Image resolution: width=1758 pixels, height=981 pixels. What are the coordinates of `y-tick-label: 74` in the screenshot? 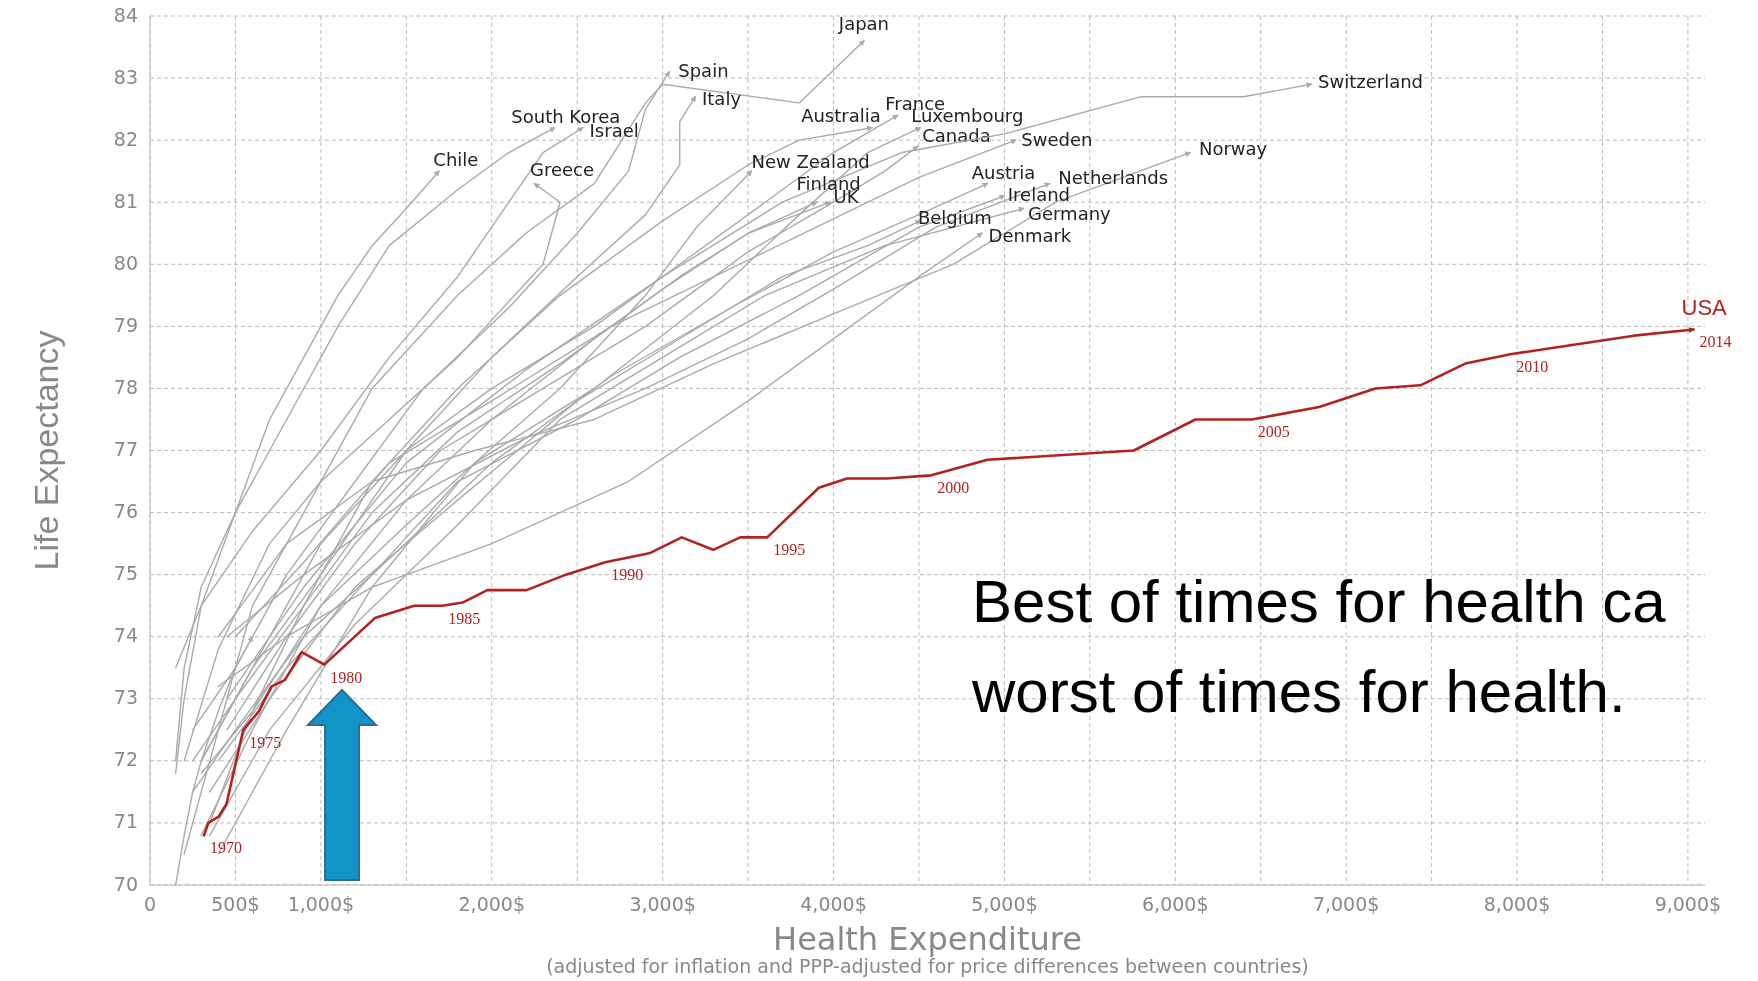 It's located at (125, 635).